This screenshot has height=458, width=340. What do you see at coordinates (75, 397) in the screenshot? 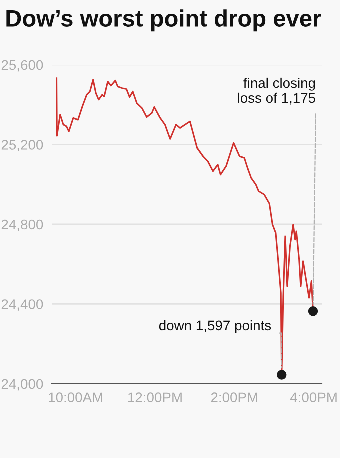
I see `x-tick-label: 10:00AM` at bounding box center [75, 397].